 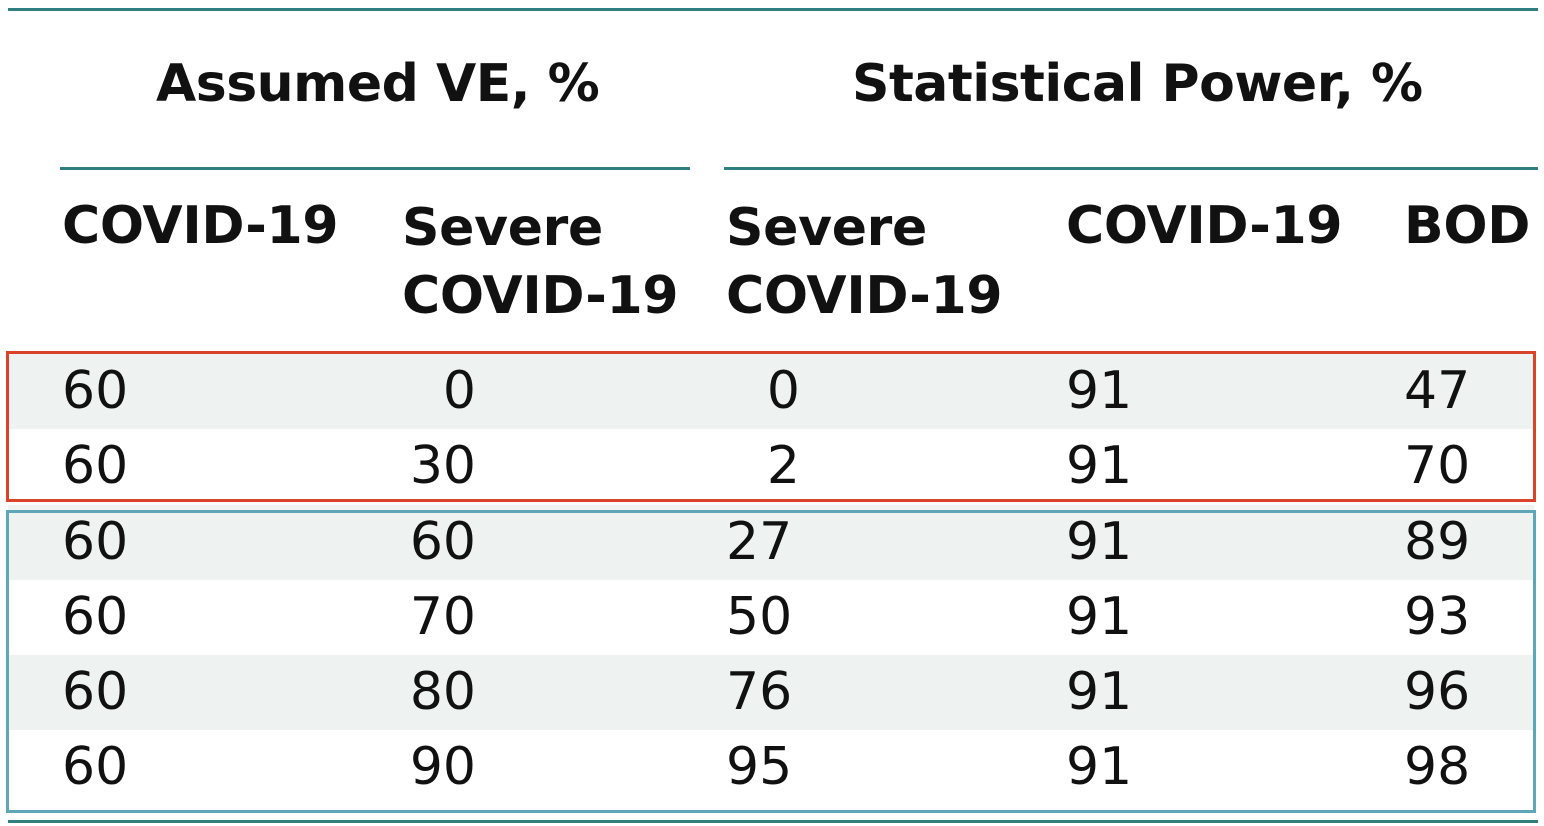 I want to click on table-row: 60 60 27 91 89, so click(x=771, y=542).